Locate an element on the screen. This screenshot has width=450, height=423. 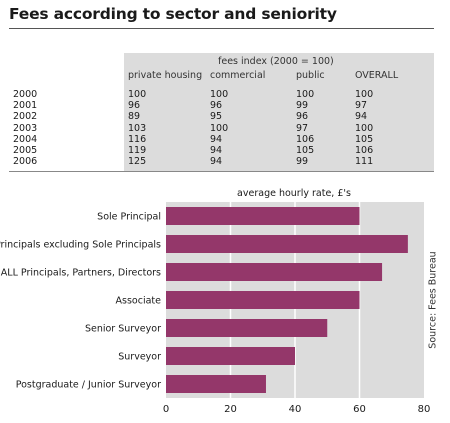
table-row-year: 2006 is located at coordinates (25, 162).